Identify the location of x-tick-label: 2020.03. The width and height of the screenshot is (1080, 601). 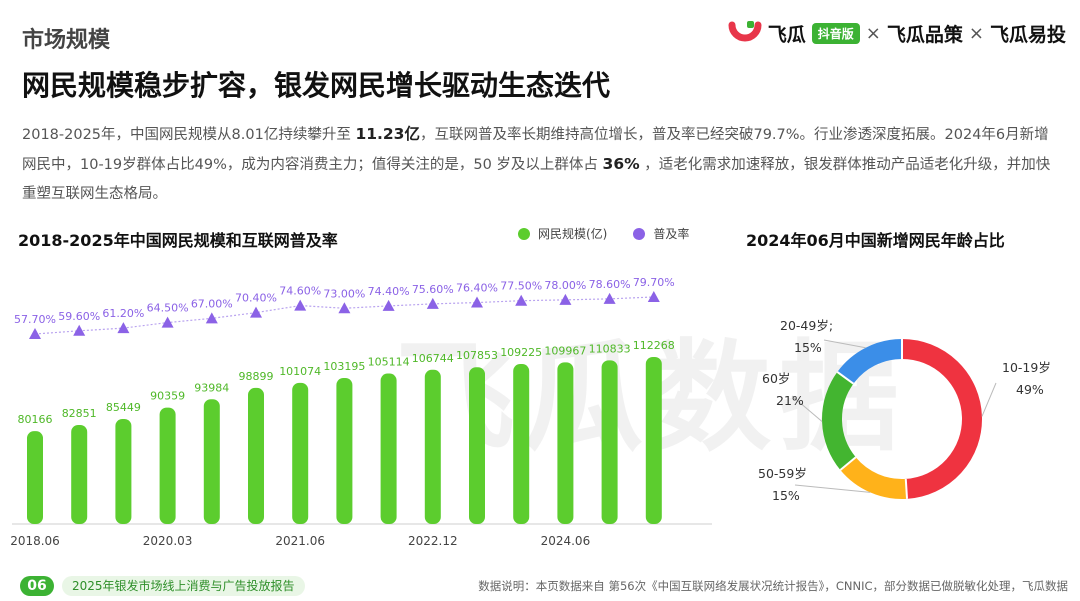
(168, 541).